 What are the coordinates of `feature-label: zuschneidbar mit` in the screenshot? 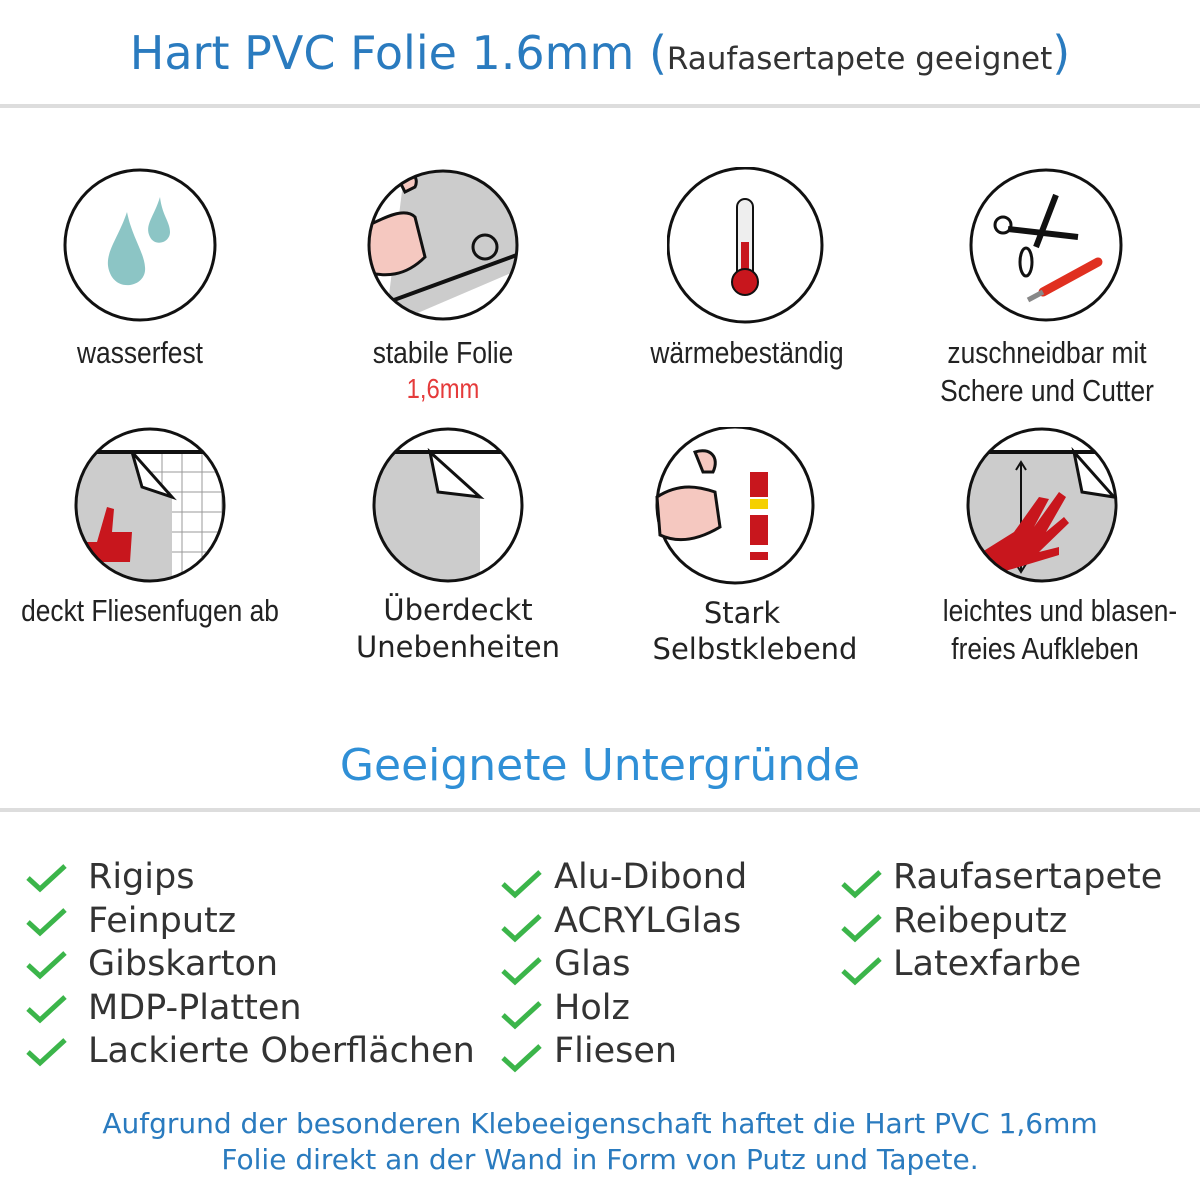 It's located at (1047, 352).